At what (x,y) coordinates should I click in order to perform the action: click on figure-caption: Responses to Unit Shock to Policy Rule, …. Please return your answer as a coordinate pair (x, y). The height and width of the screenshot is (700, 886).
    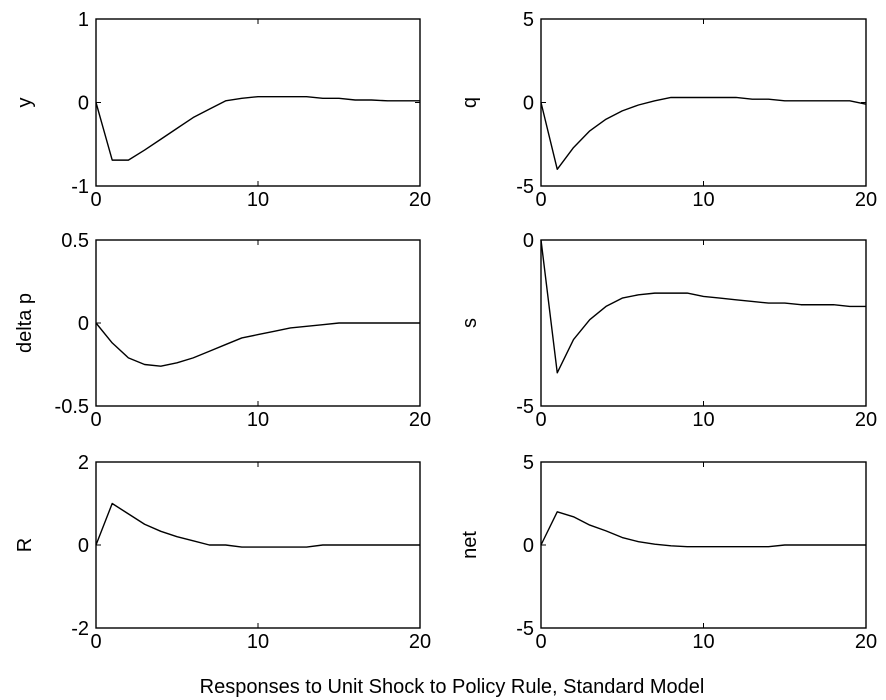
    Looking at the image, I should click on (452, 687).